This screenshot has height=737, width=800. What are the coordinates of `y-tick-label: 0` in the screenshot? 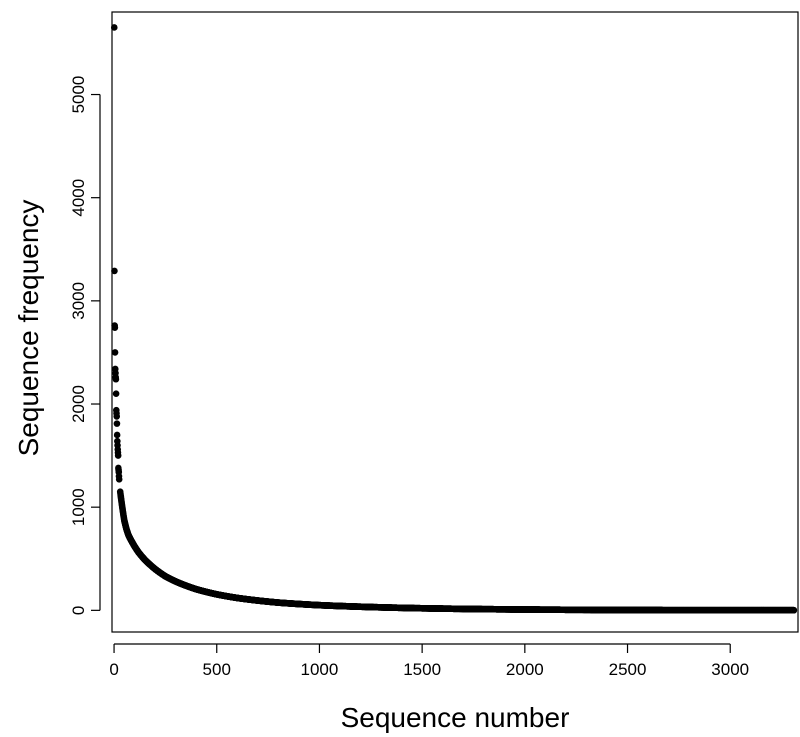 It's located at (78, 610).